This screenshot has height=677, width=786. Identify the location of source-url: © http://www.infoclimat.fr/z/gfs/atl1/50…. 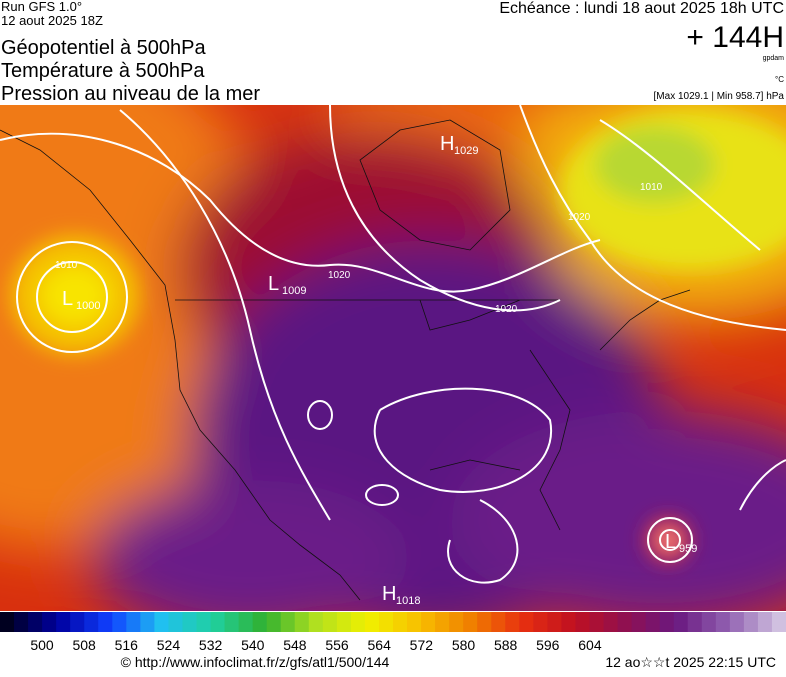
(255, 662).